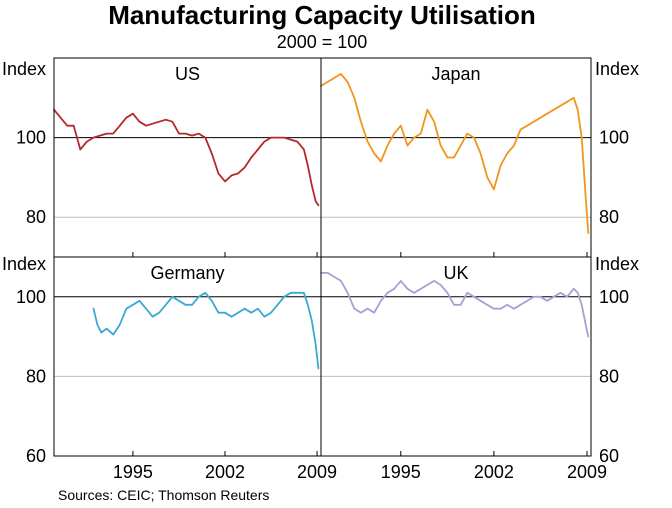  I want to click on panel-title-germany: Germany, so click(187, 273).